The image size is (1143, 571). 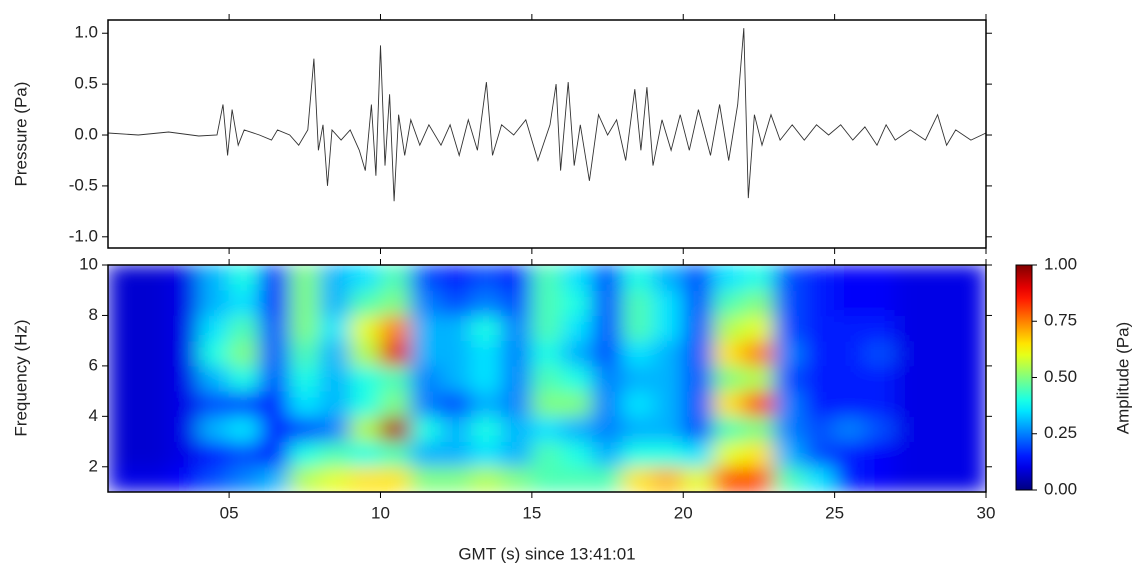 I want to click on colorbar-tick-label: 0.25, so click(x=1060, y=432).